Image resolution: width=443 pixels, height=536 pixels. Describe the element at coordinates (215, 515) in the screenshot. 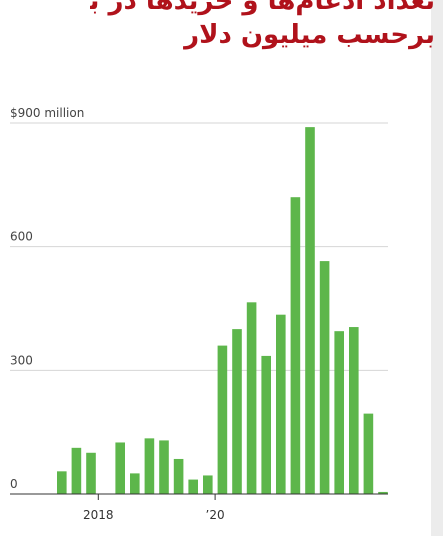

I see `x-tick-label-1: ’20` at that location.